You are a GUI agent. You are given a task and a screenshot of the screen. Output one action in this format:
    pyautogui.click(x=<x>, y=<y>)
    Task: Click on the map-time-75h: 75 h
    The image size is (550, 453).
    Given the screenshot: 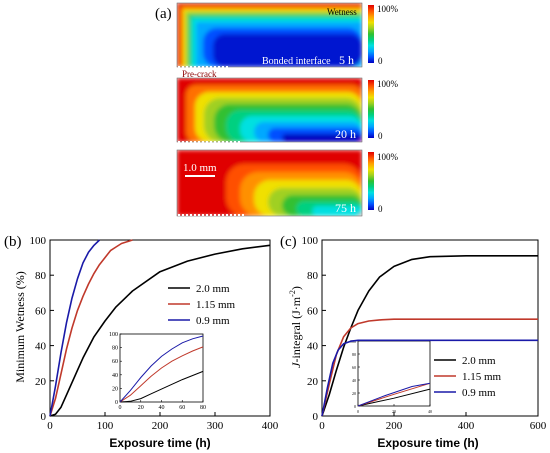 What is the action you would take?
    pyautogui.click(x=345, y=208)
    